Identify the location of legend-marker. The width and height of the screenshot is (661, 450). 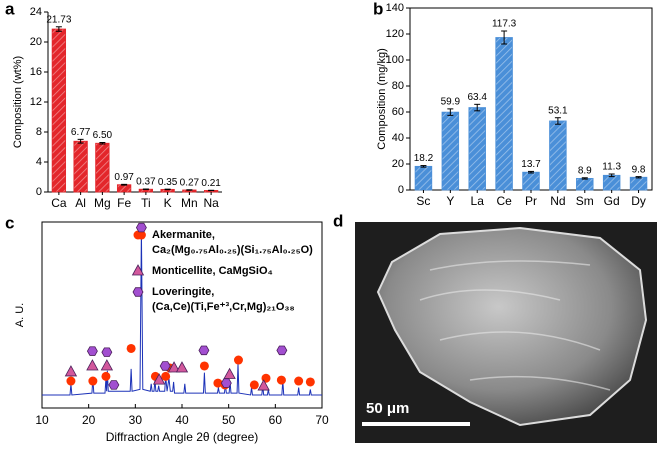
(138, 292).